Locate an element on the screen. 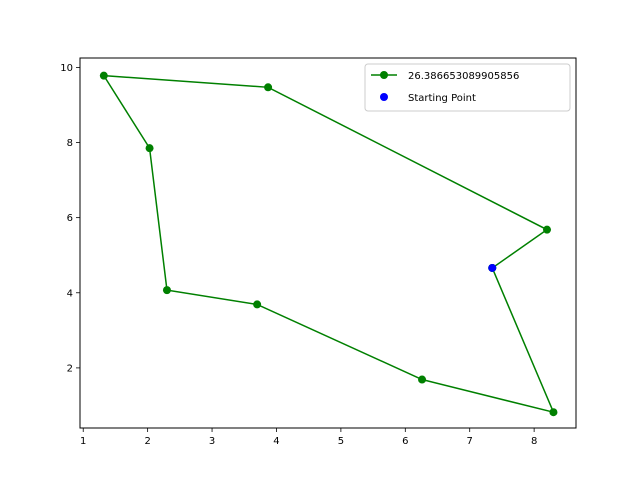 The image size is (640, 480). x-tick-label: 1 is located at coordinates (83, 441).